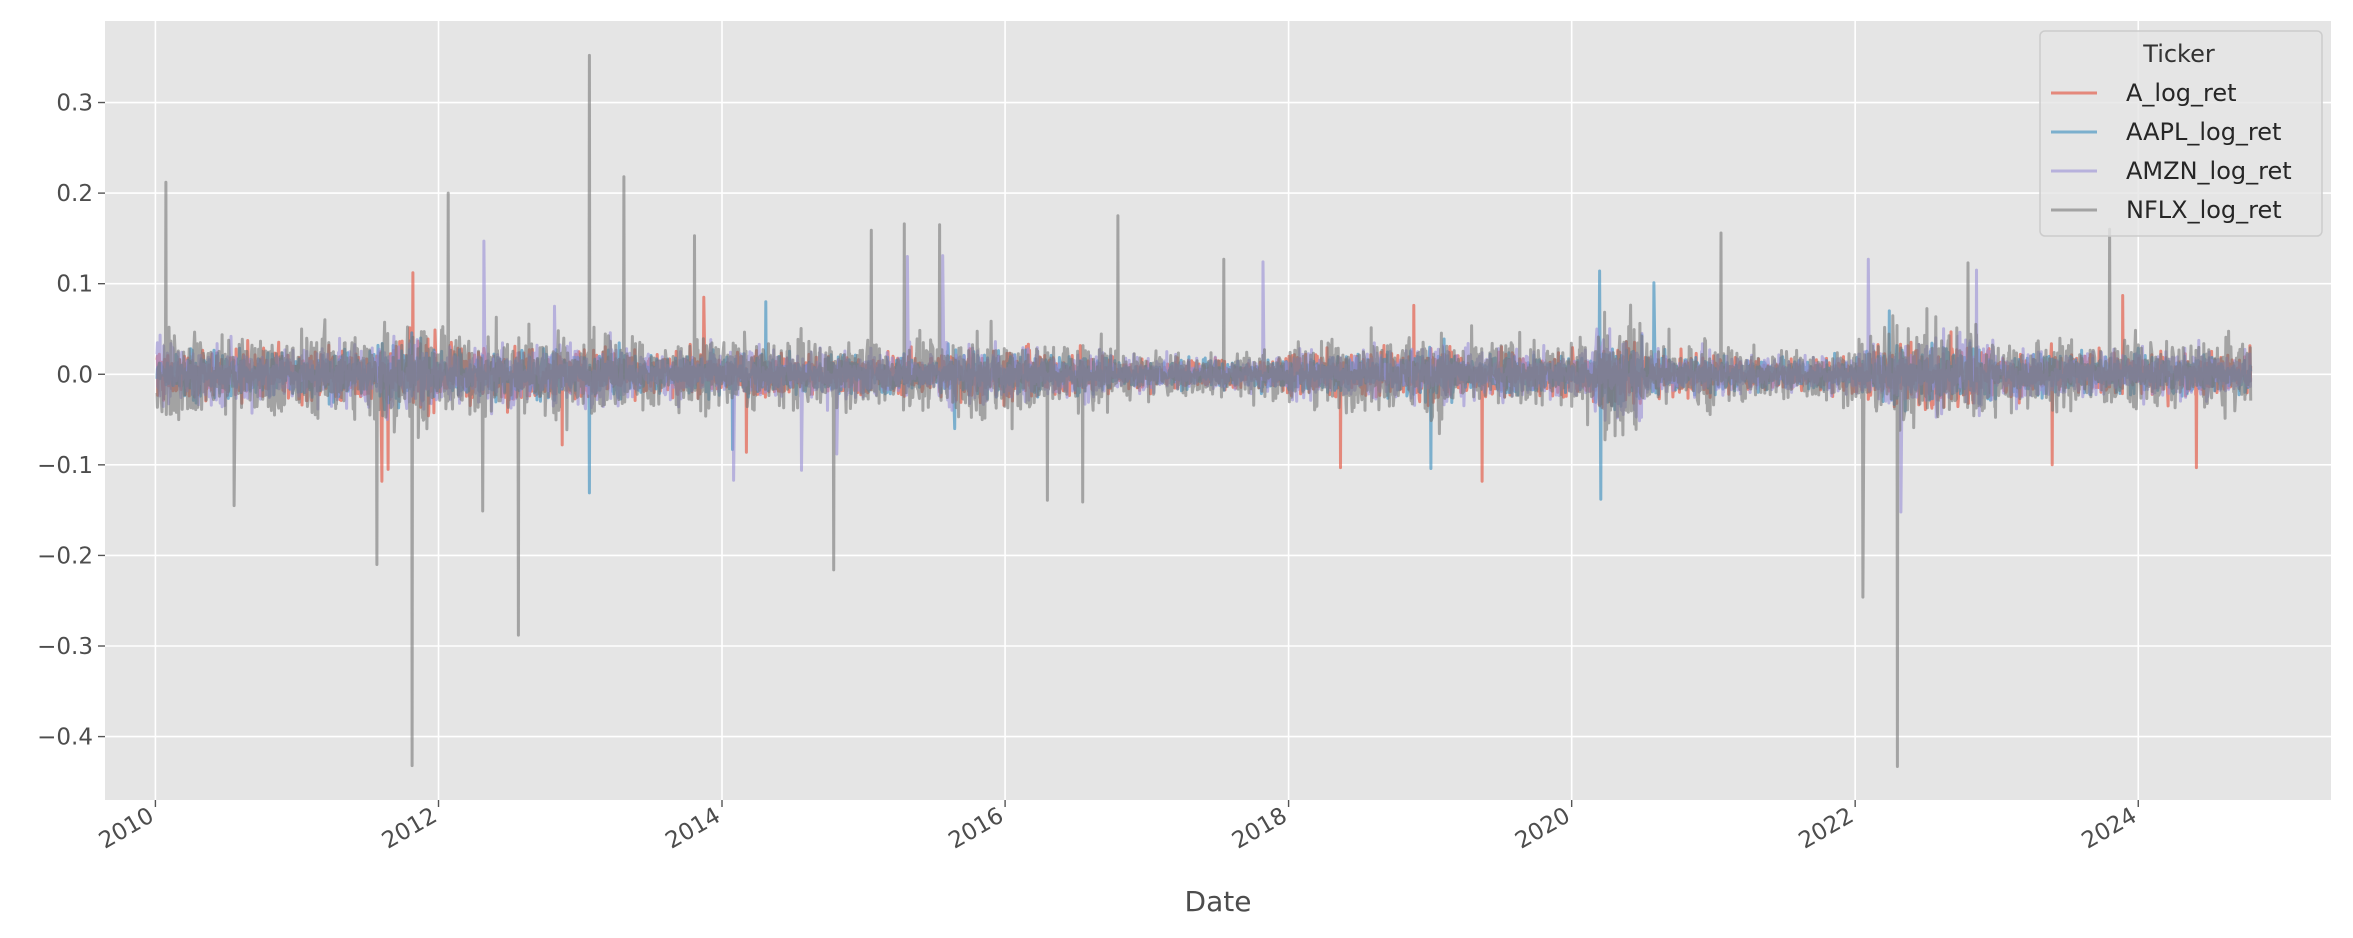 This screenshot has height=938, width=2353. I want to click on x-tick-label: 2024, so click(2110, 829).